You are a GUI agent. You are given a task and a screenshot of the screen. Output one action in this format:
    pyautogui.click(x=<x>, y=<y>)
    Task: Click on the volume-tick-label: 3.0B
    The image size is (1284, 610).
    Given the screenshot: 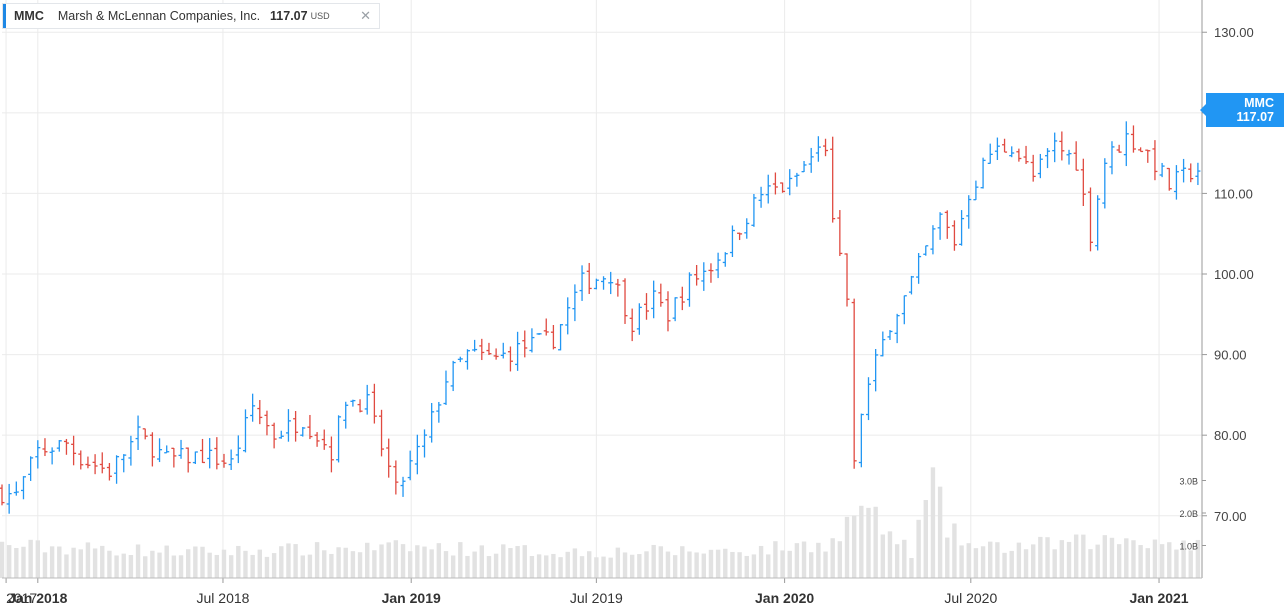 What is the action you would take?
    pyautogui.click(x=1188, y=482)
    